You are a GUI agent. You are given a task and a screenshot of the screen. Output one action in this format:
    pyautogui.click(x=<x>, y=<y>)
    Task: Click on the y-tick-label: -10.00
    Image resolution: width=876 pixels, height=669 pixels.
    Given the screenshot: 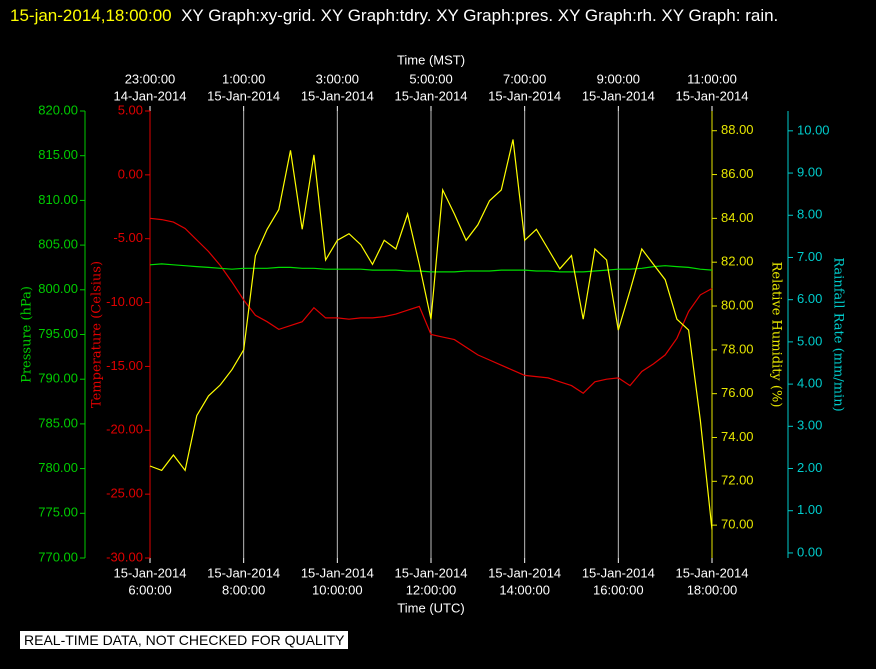 What is the action you would take?
    pyautogui.click(x=124, y=301)
    